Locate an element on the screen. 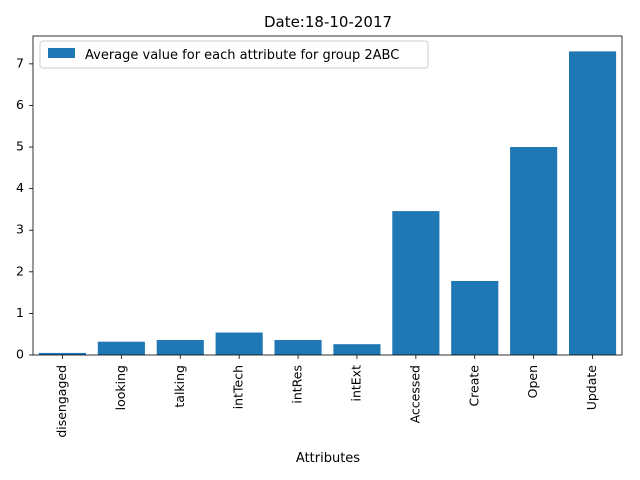  x-tick-label: disengaged is located at coordinates (61, 401).